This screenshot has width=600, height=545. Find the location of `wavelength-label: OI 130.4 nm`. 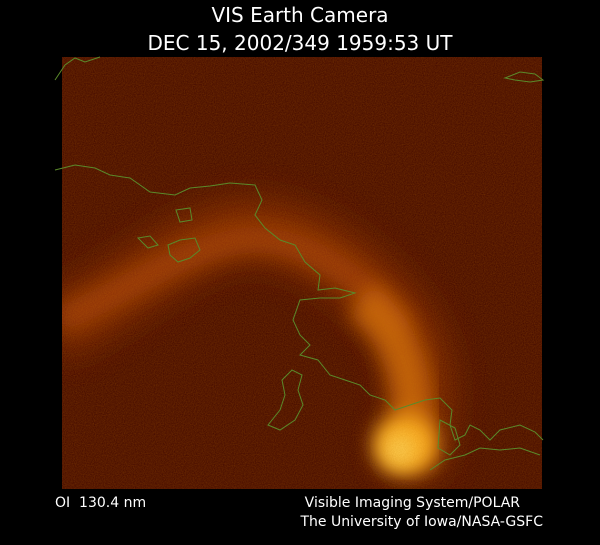

wavelength-label: OI 130.4 nm is located at coordinates (100, 503).